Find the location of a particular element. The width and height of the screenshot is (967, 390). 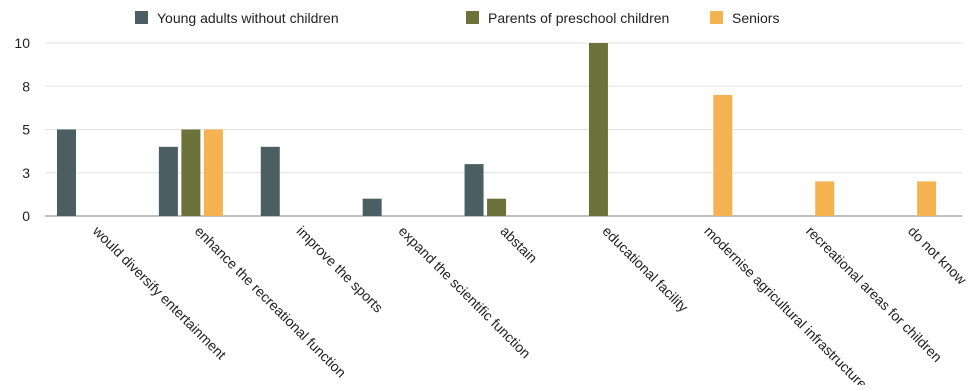

legend-label: Seniors is located at coordinates (755, 18).